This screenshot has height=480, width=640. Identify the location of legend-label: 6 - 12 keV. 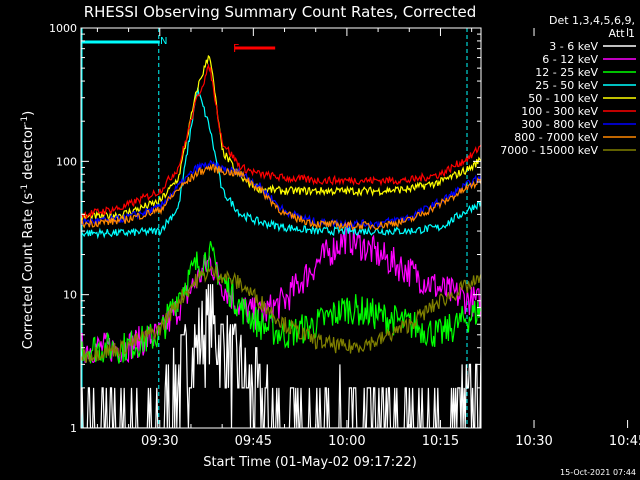
(570, 59).